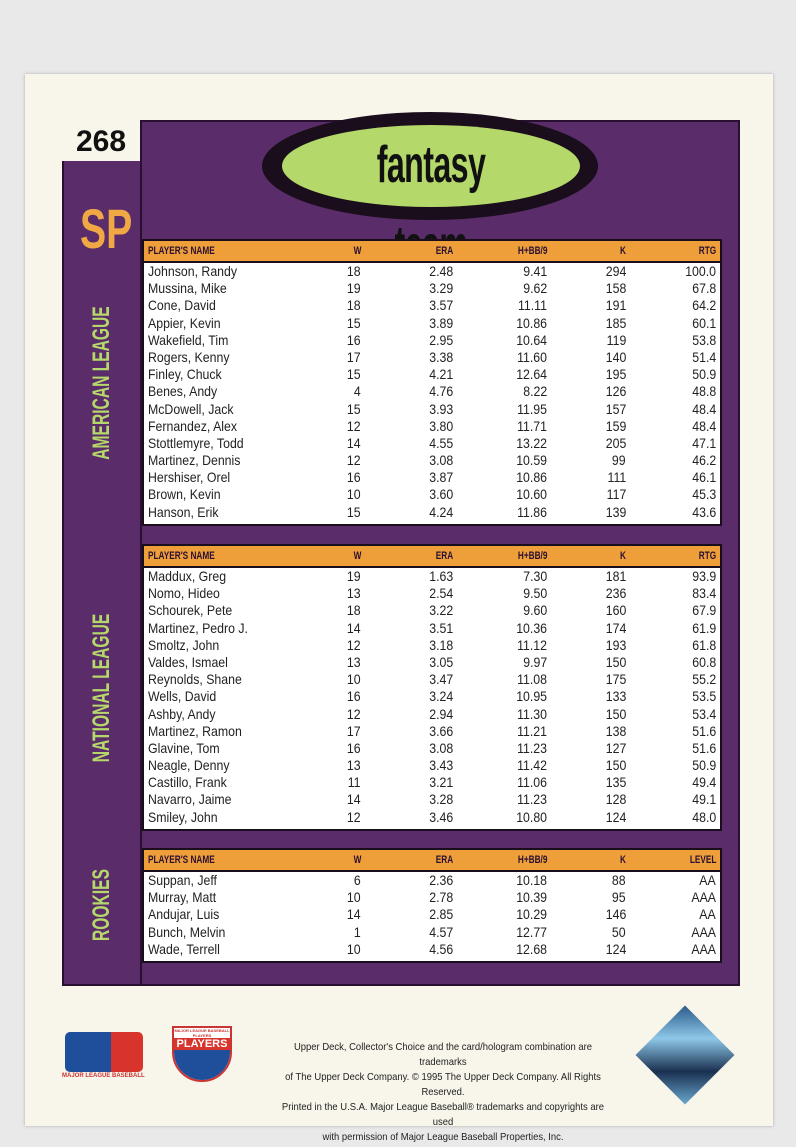  I want to click on table-cell: 157, so click(615, 408).